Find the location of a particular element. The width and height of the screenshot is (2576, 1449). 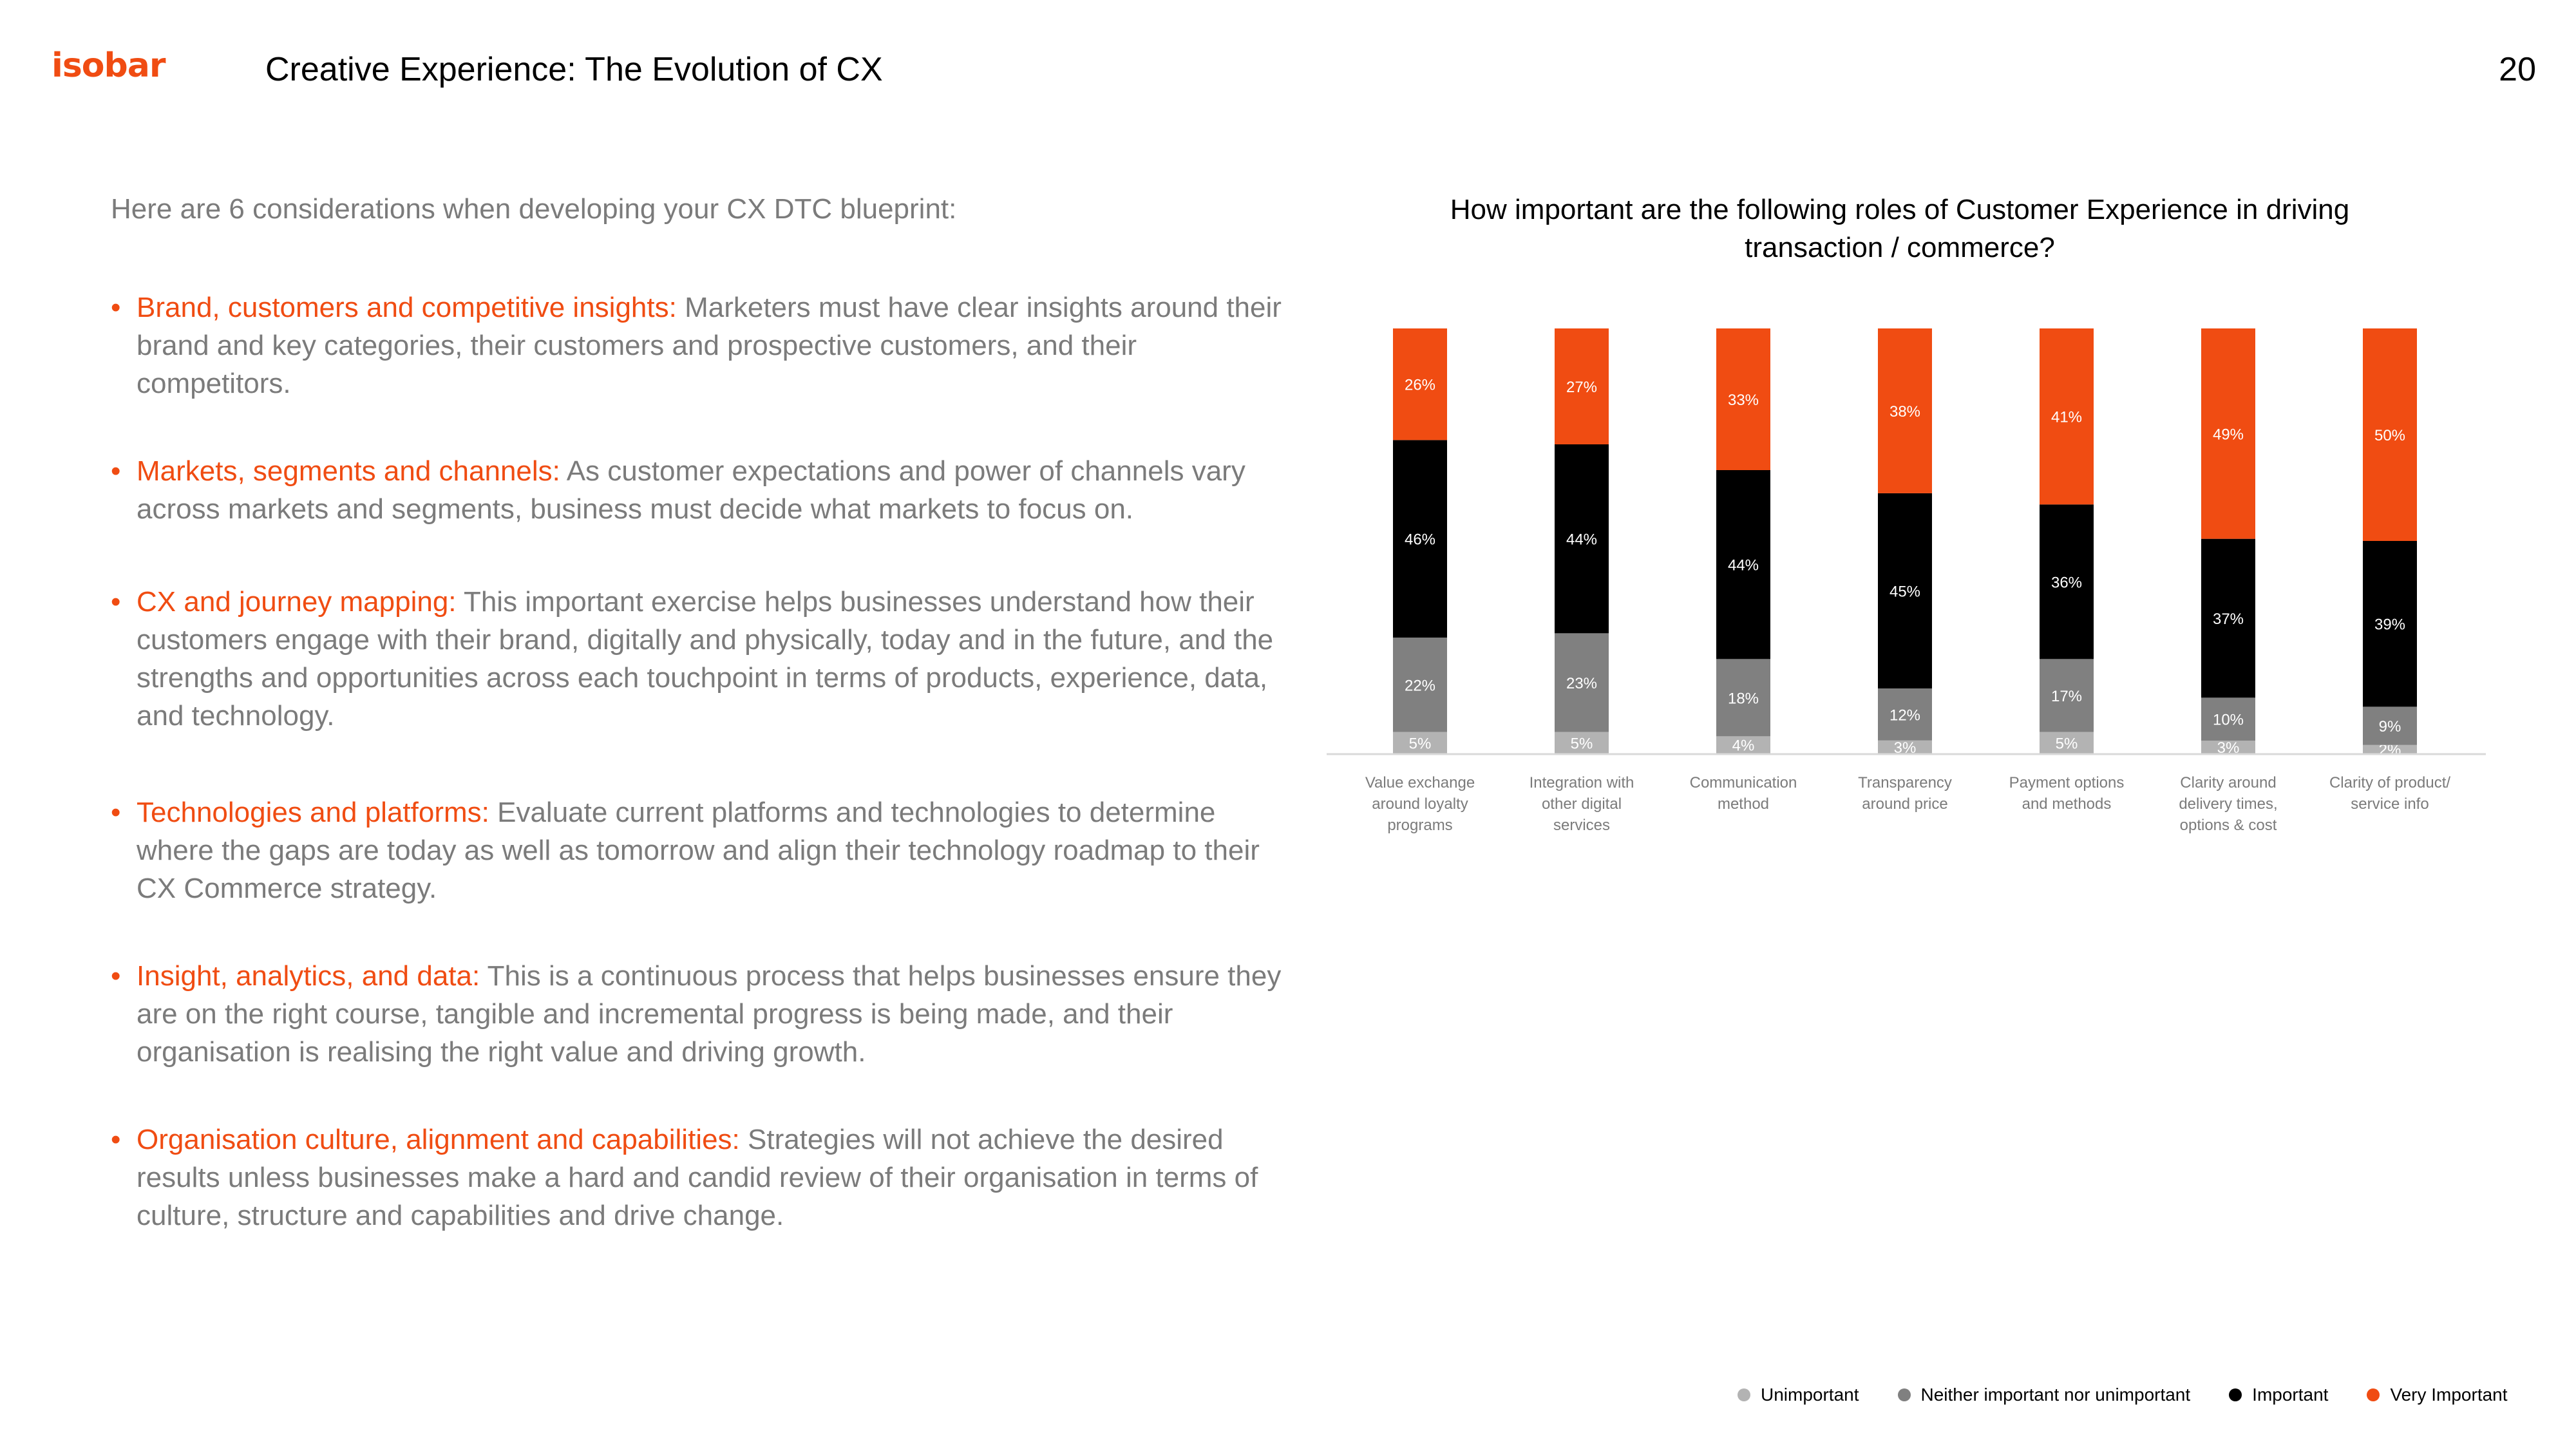

category-tick-label: Clarity around is located at coordinates (2228, 782).